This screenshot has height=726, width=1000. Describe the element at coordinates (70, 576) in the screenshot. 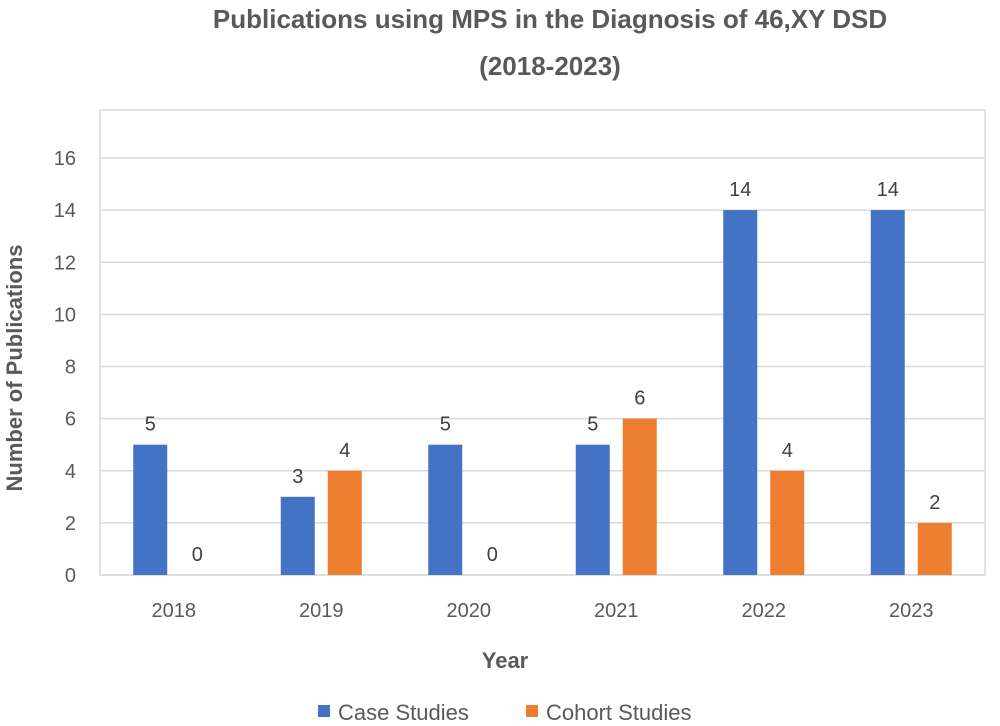

I see `y-tick-label: 0` at that location.